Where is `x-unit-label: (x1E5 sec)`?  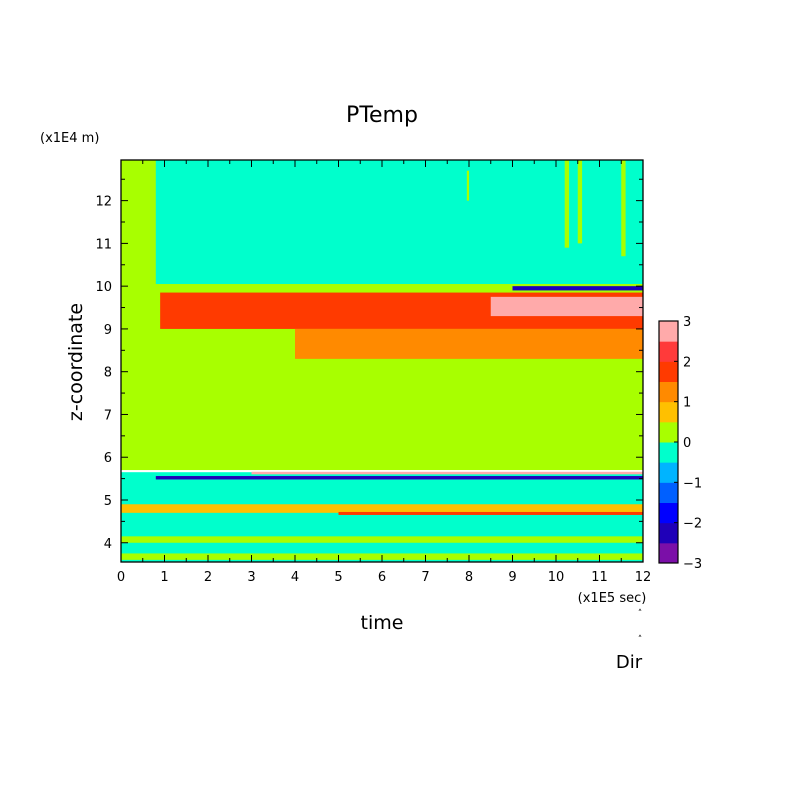
x-unit-label: (x1E5 sec) is located at coordinates (612, 598).